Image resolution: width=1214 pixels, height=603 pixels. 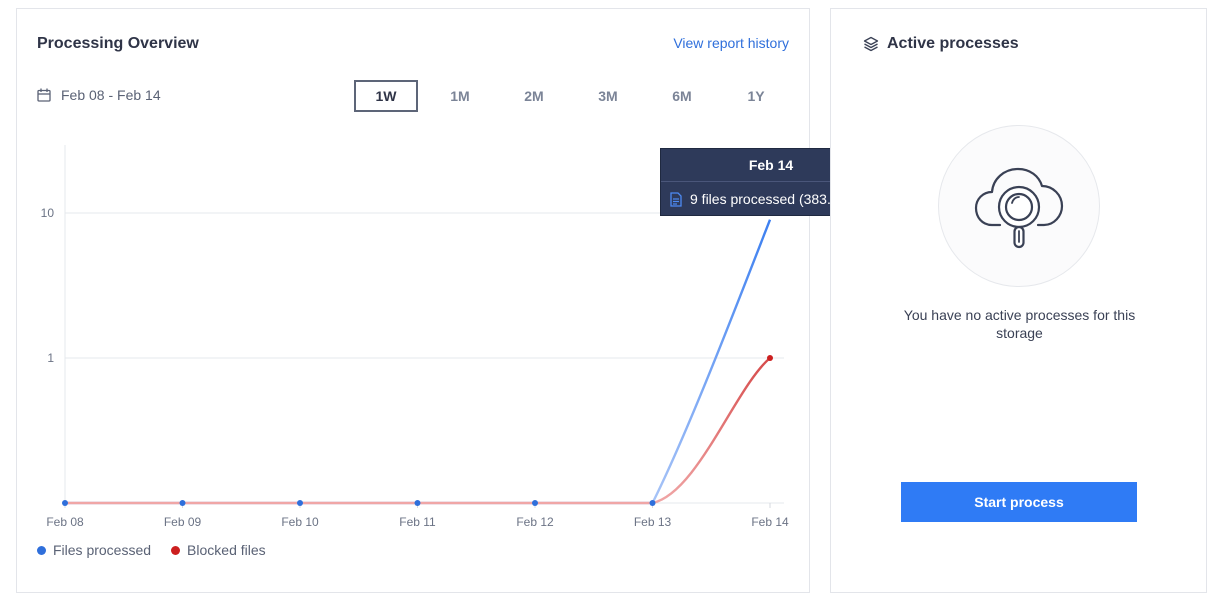 What do you see at coordinates (118, 43) in the screenshot?
I see `overview-title: Processing Overview` at bounding box center [118, 43].